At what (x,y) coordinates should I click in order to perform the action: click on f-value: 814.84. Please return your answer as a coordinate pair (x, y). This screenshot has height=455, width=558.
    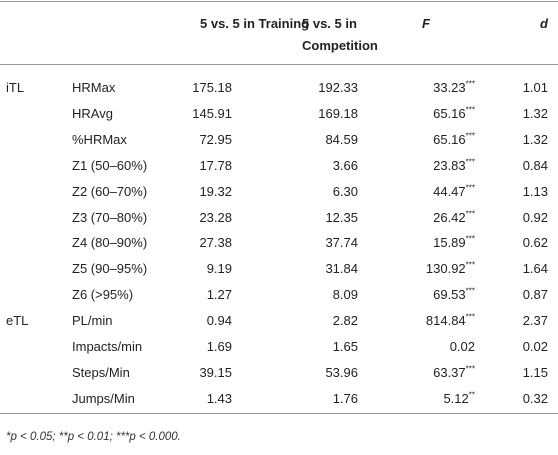
    Looking at the image, I should click on (445, 321).